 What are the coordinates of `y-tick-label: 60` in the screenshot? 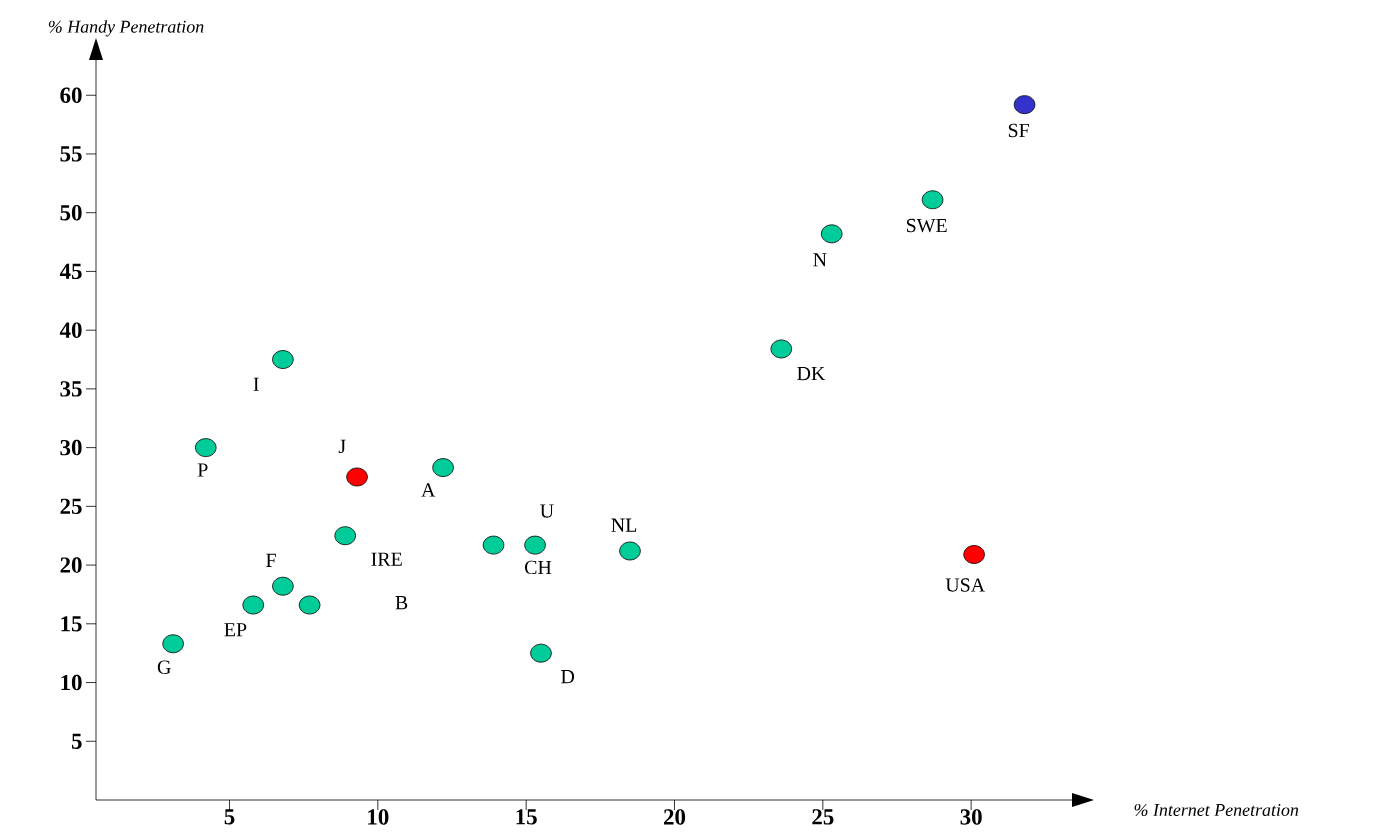 It's located at (71, 95).